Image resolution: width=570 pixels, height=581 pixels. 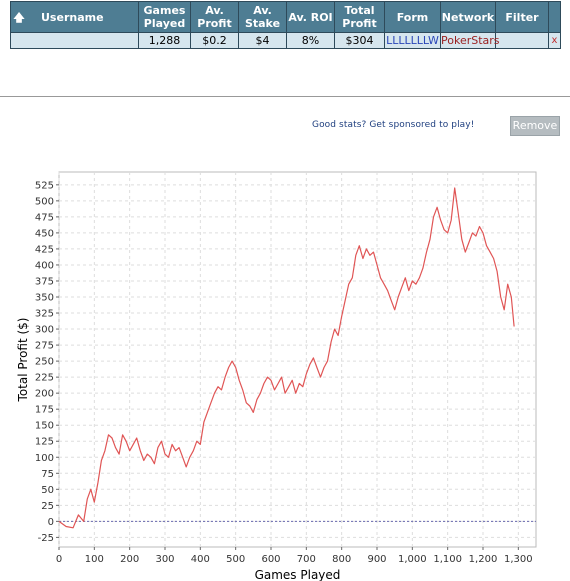 What do you see at coordinates (19, 17) in the screenshot?
I see `sort-up-arrow-icon: 🡅` at bounding box center [19, 17].